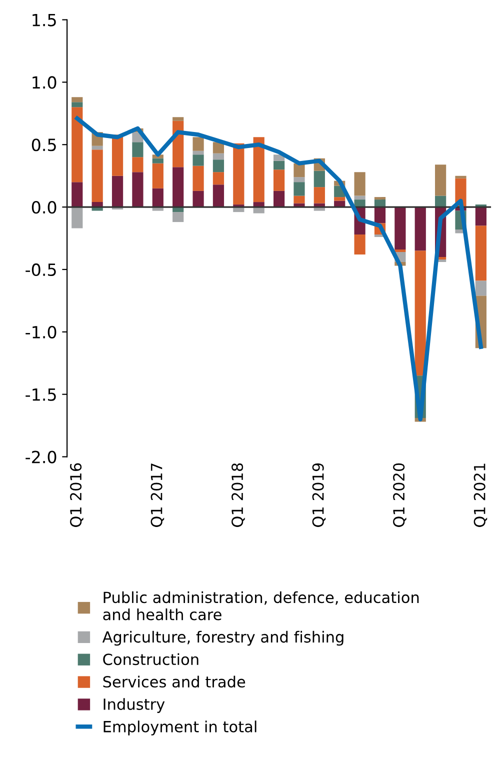 The image size is (493, 760). What do you see at coordinates (238, 495) in the screenshot?
I see `x-tick-label: Q1 2018` at bounding box center [238, 495].